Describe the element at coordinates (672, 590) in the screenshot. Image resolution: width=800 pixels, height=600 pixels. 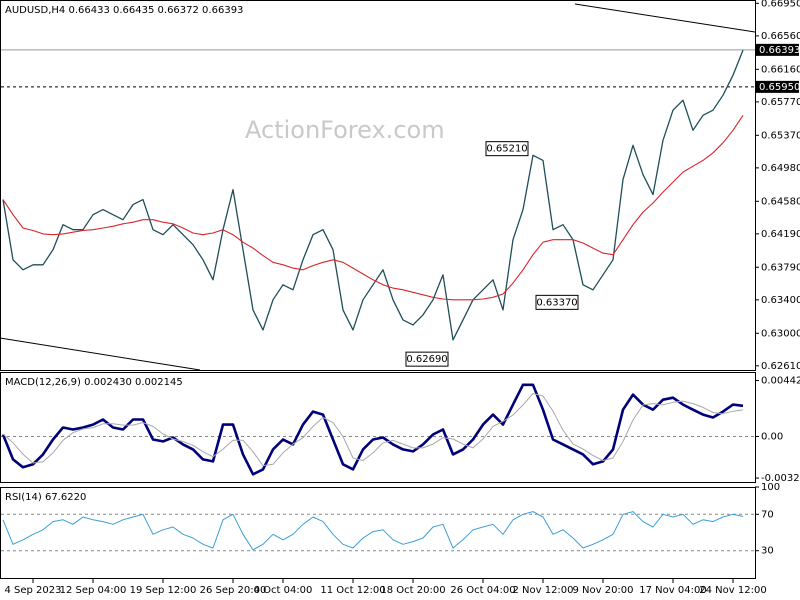
I see `x-tick-label: 17 Nov 04:00` at that location.